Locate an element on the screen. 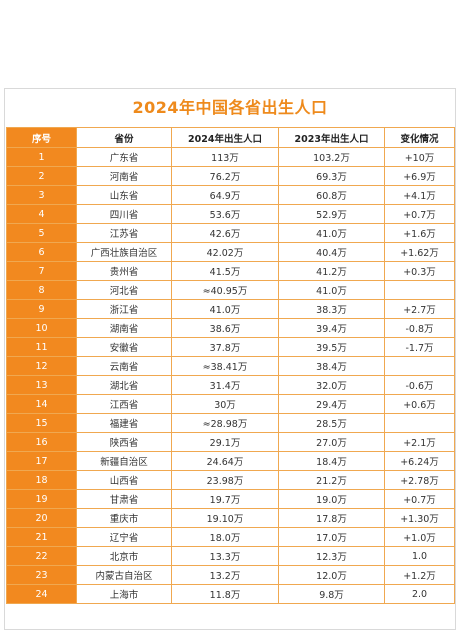 The width and height of the screenshot is (458, 630). table-row: 24 上海市 11.8万 9.8万 2.0 is located at coordinates (230, 594).